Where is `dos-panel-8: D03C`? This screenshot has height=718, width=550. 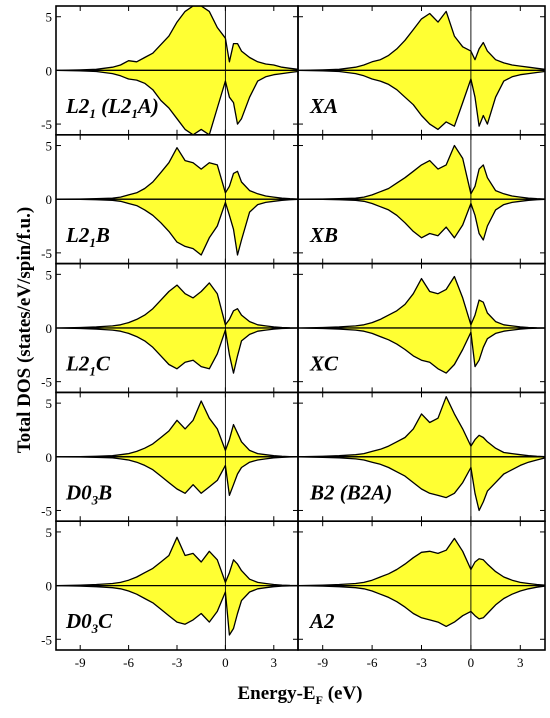
dos-panel-8: D03C is located at coordinates (177, 585).